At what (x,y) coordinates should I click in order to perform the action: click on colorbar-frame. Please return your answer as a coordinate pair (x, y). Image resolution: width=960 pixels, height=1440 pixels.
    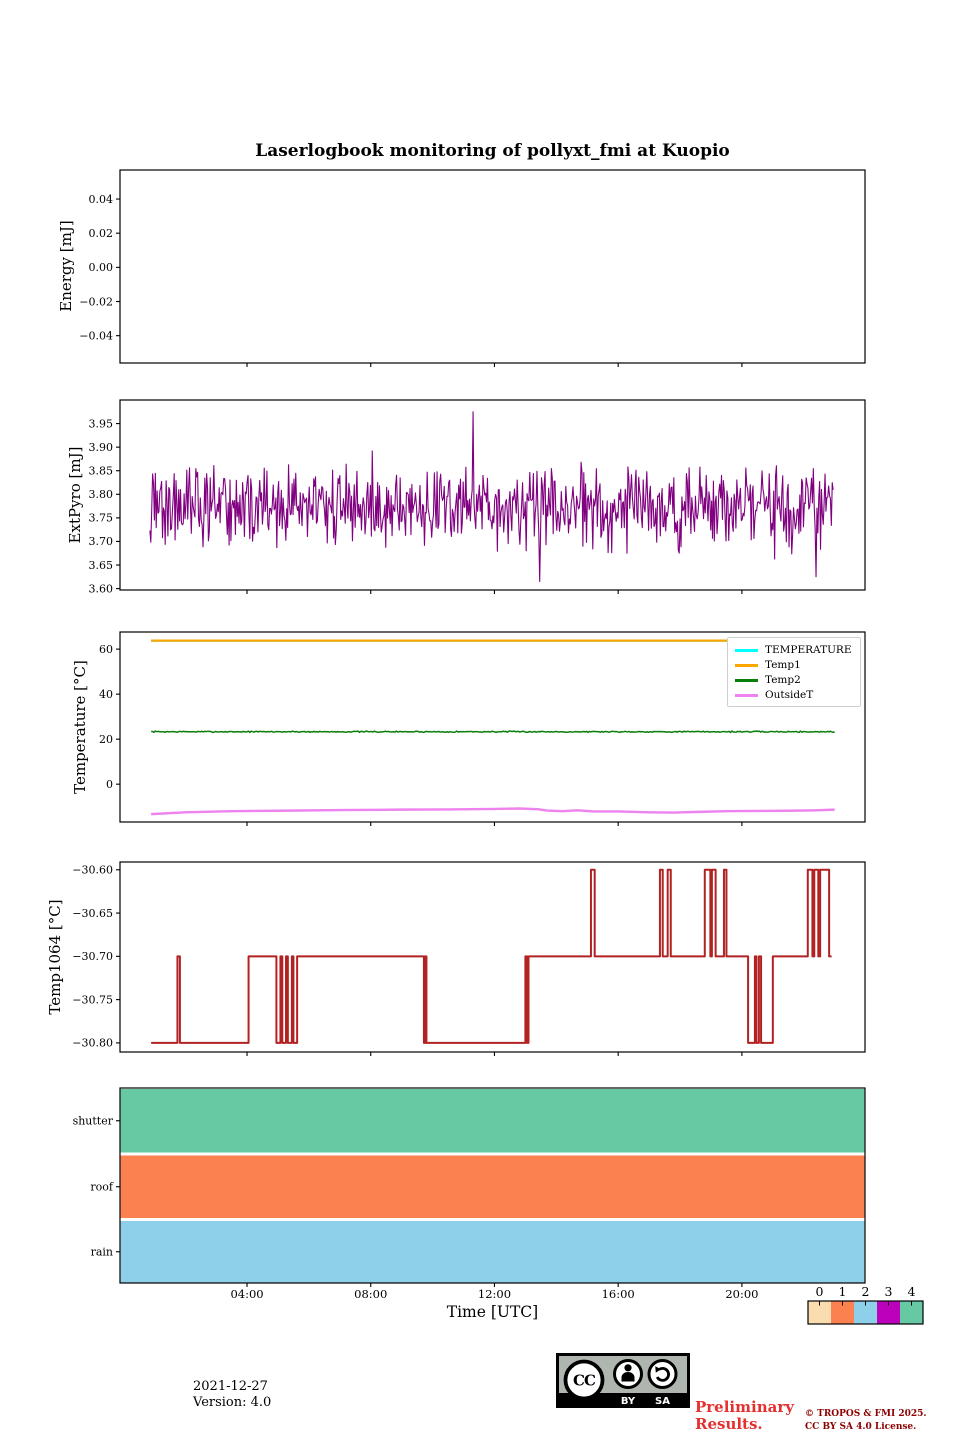
    Looking at the image, I should click on (865, 1312).